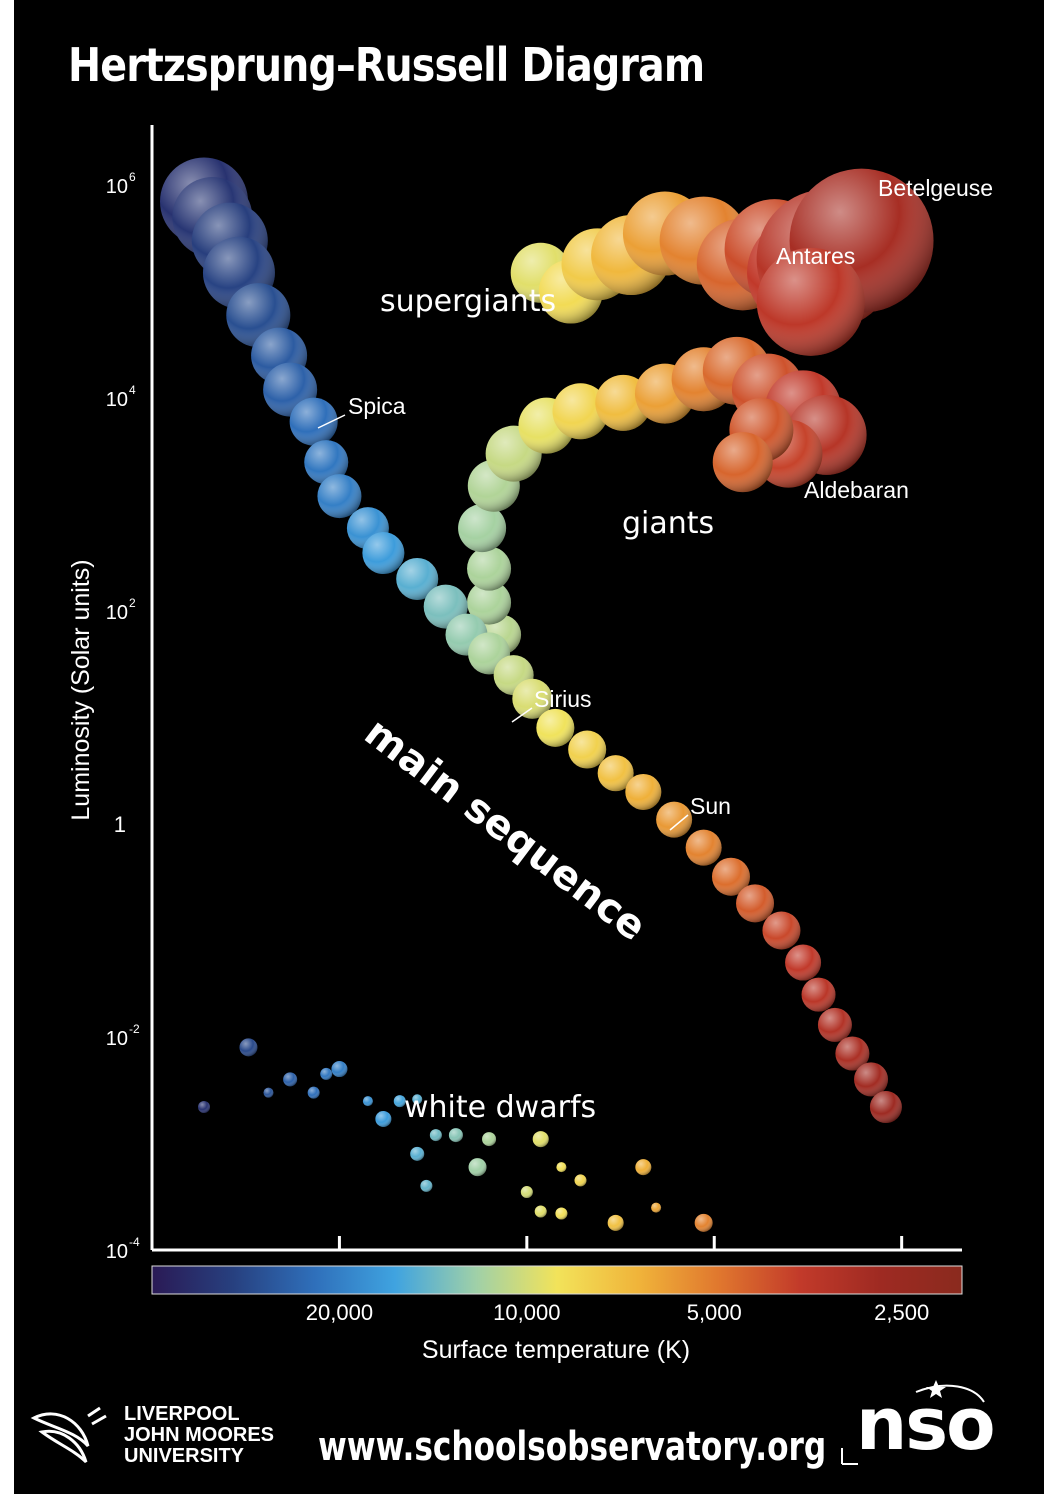  I want to click on nso-wordmark: nso, so click(926, 1424).